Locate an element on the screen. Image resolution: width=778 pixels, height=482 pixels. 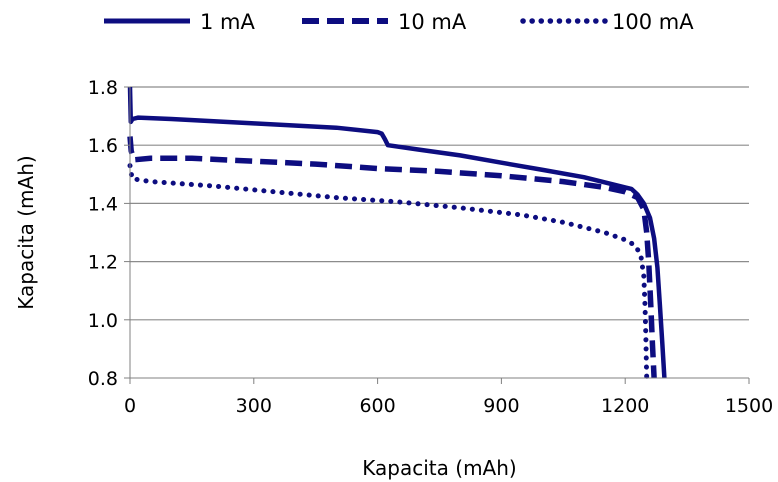
y-tick-label: 1.0 is located at coordinates (103, 321).